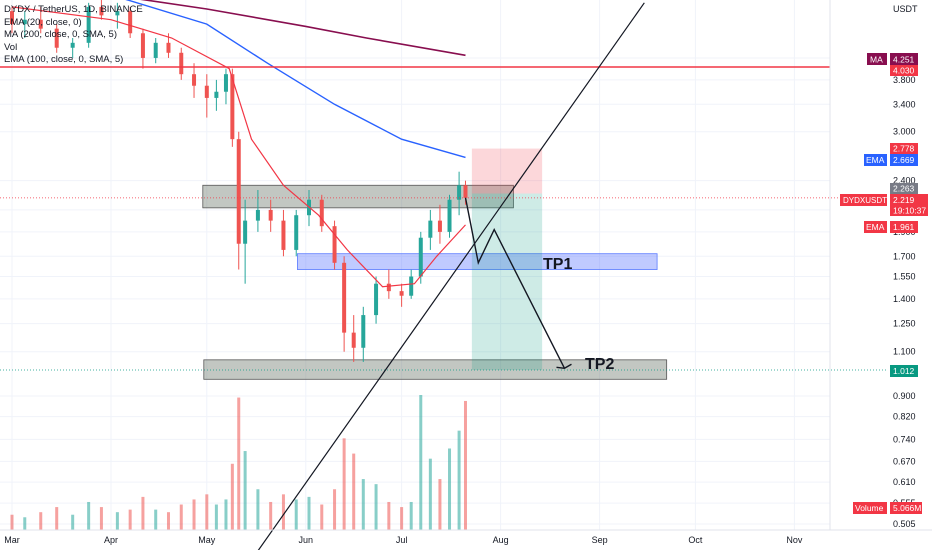 This screenshot has width=932, height=550. I want to click on projection-arrowhead, so click(564, 366).